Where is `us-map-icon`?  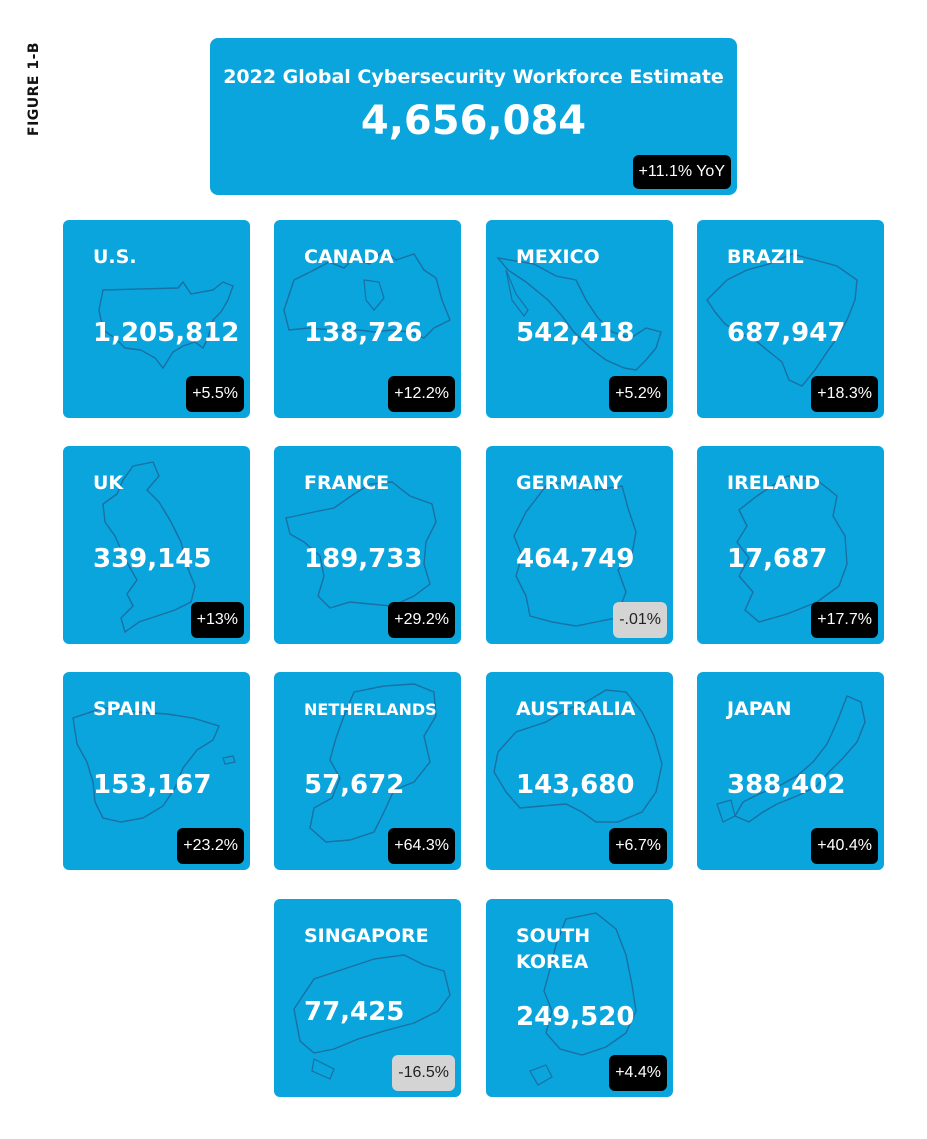 us-map-icon is located at coordinates (166, 325).